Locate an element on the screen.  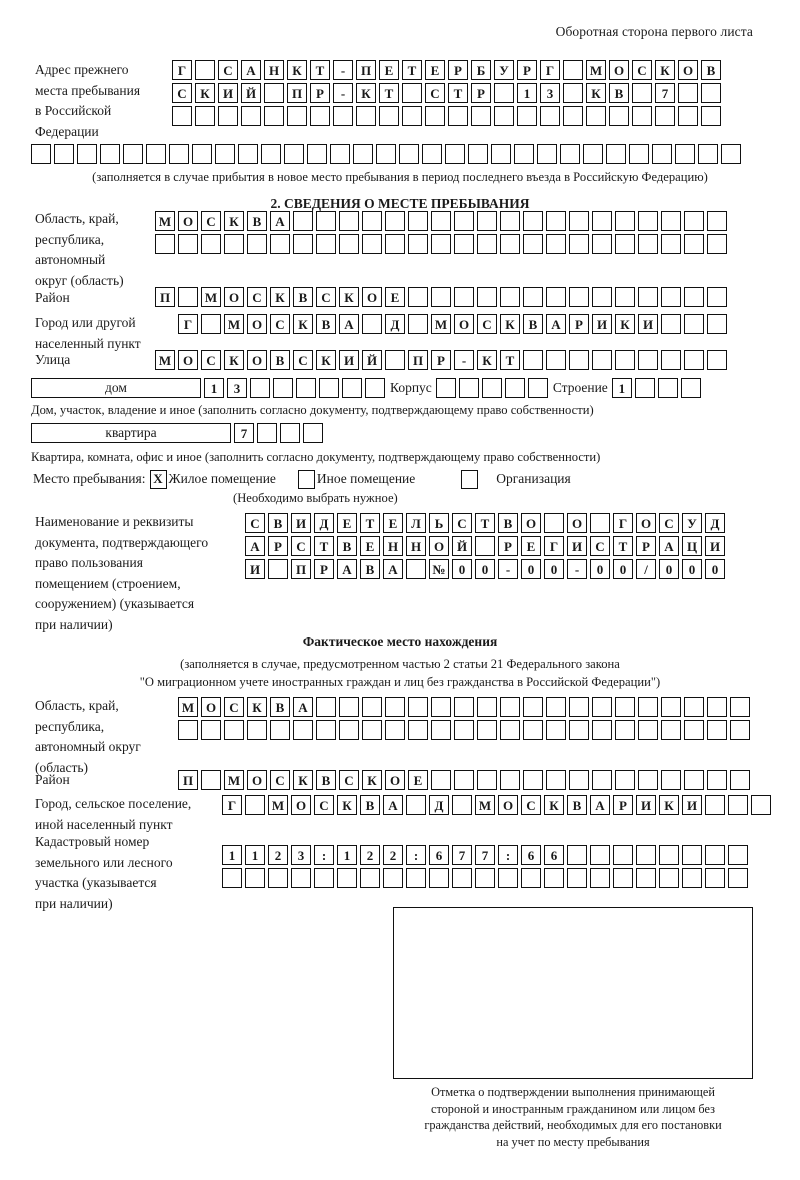
stay-type-checkbox-residential: X is located at coordinates (158, 479).